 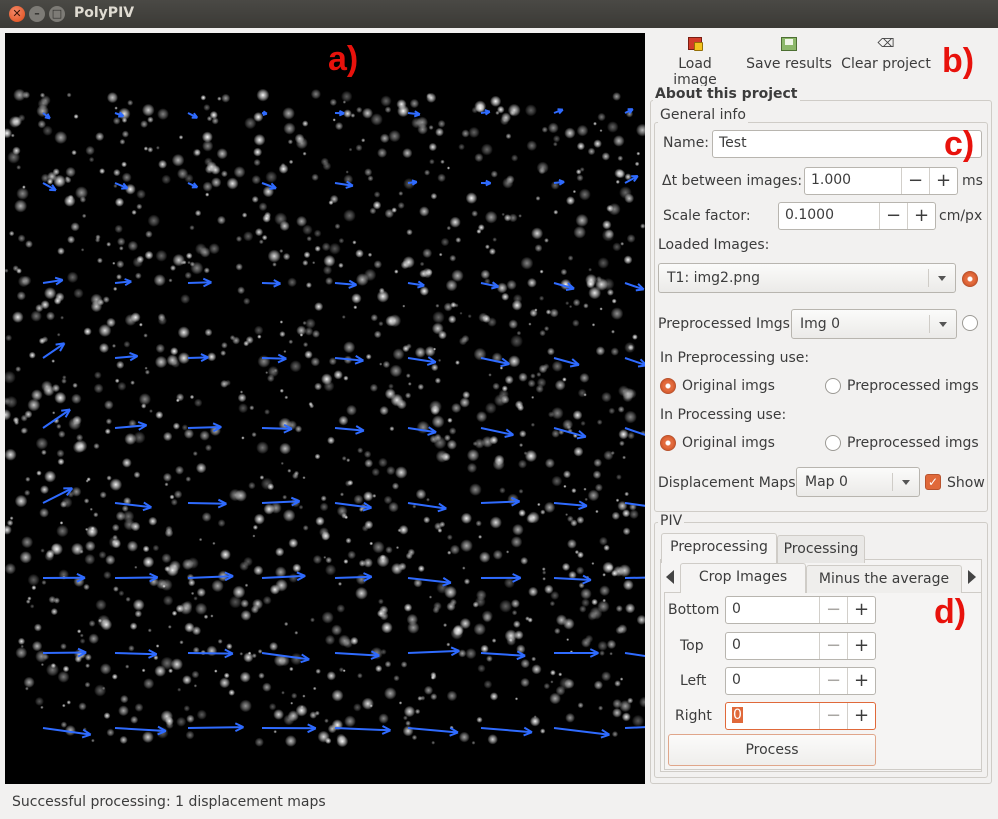 I want to click on dt-increment-button: +, so click(x=943, y=181).